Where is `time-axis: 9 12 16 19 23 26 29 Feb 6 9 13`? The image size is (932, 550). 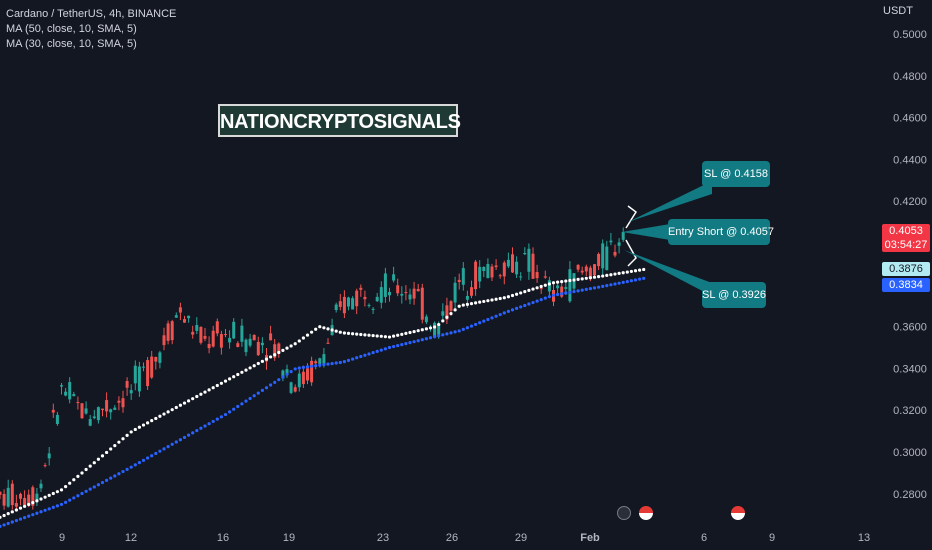
time-axis: 9 12 16 19 23 26 29 Feb 6 9 13 is located at coordinates (464, 538).